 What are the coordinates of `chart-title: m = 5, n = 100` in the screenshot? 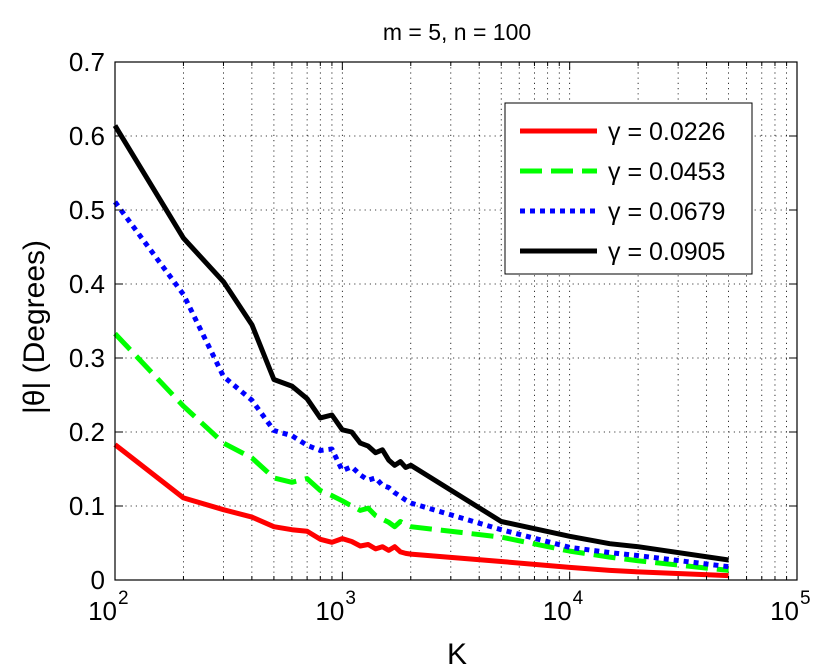 It's located at (457, 32).